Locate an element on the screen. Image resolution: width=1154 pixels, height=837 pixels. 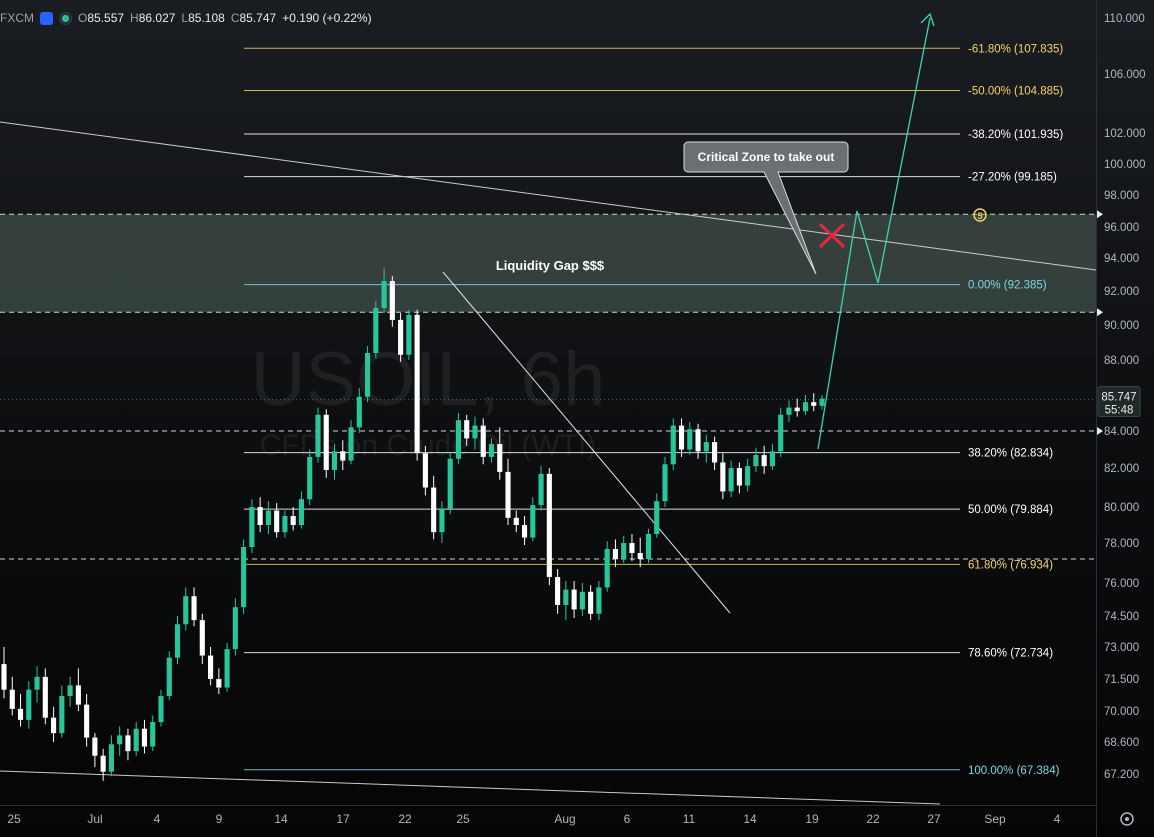
x-tick-15: Sep is located at coordinates (995, 819).